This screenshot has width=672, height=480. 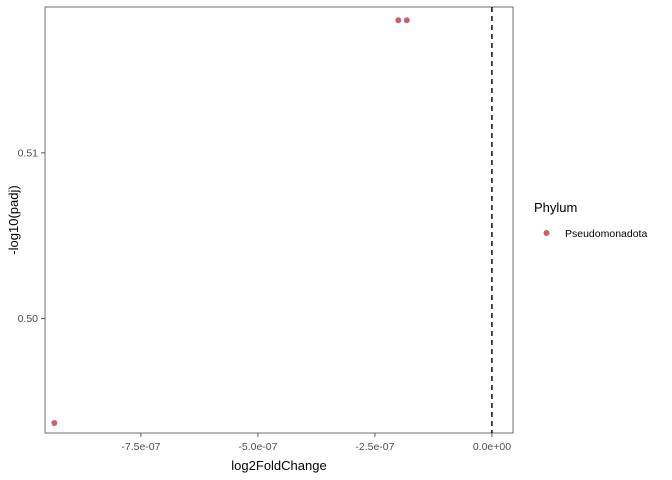 I want to click on legend-label: Pseudomonadota, so click(x=606, y=234).